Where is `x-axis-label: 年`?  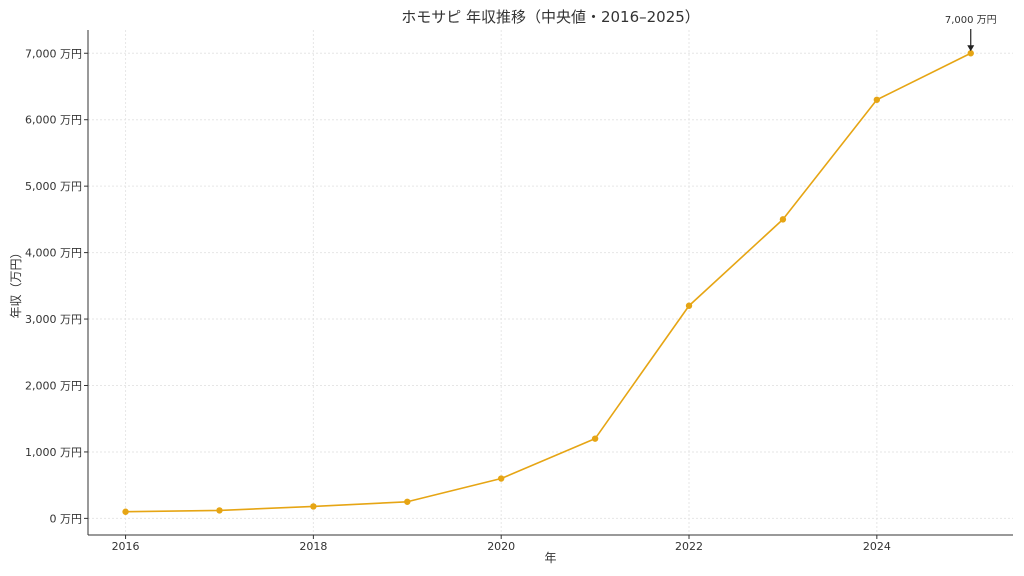 x-axis-label: 年 is located at coordinates (550, 558).